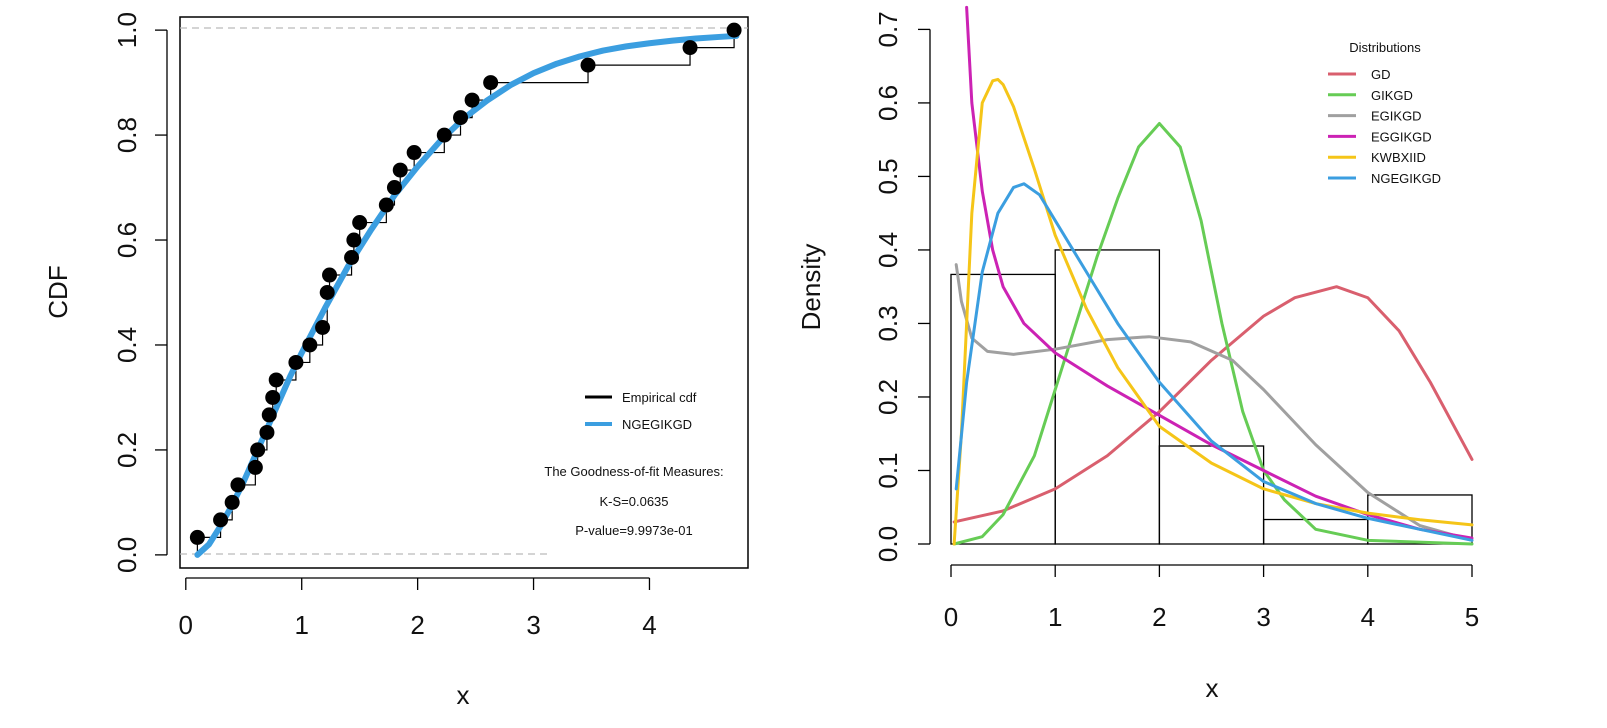 The width and height of the screenshot is (1607, 728). What do you see at coordinates (1392, 95) in the screenshot?
I see `legend-label-gikgd: GIKGD` at bounding box center [1392, 95].